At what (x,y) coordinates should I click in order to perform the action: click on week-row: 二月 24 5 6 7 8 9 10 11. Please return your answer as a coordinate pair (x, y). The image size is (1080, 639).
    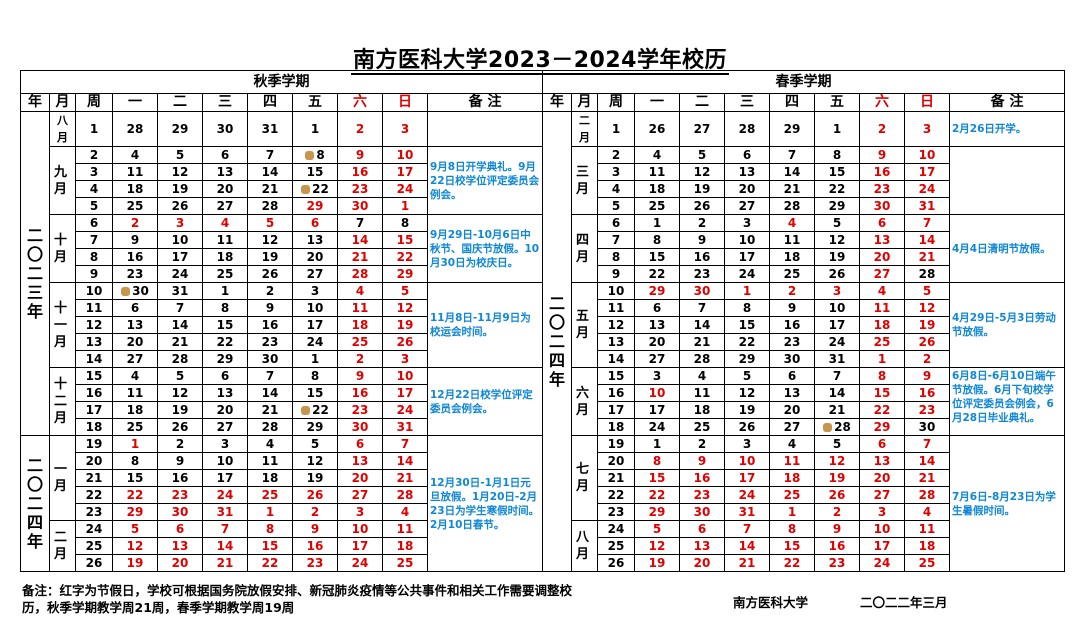
    Looking at the image, I should click on (282, 546).